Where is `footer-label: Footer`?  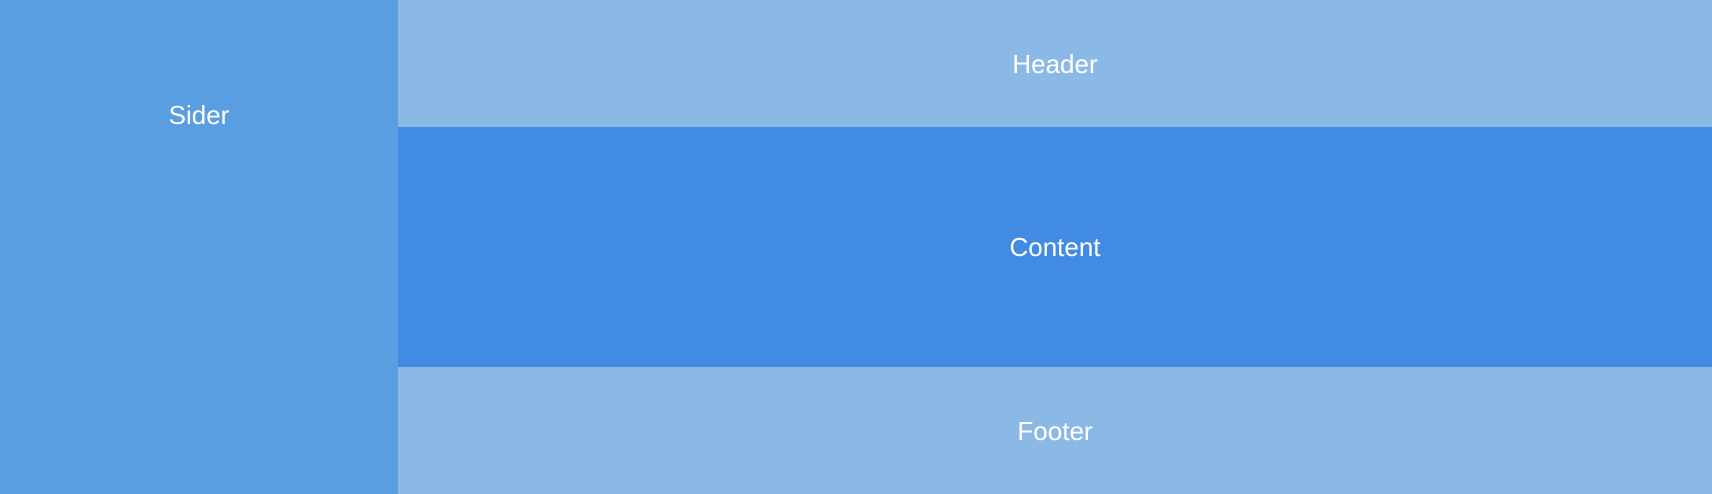
footer-label: Footer is located at coordinates (1055, 430).